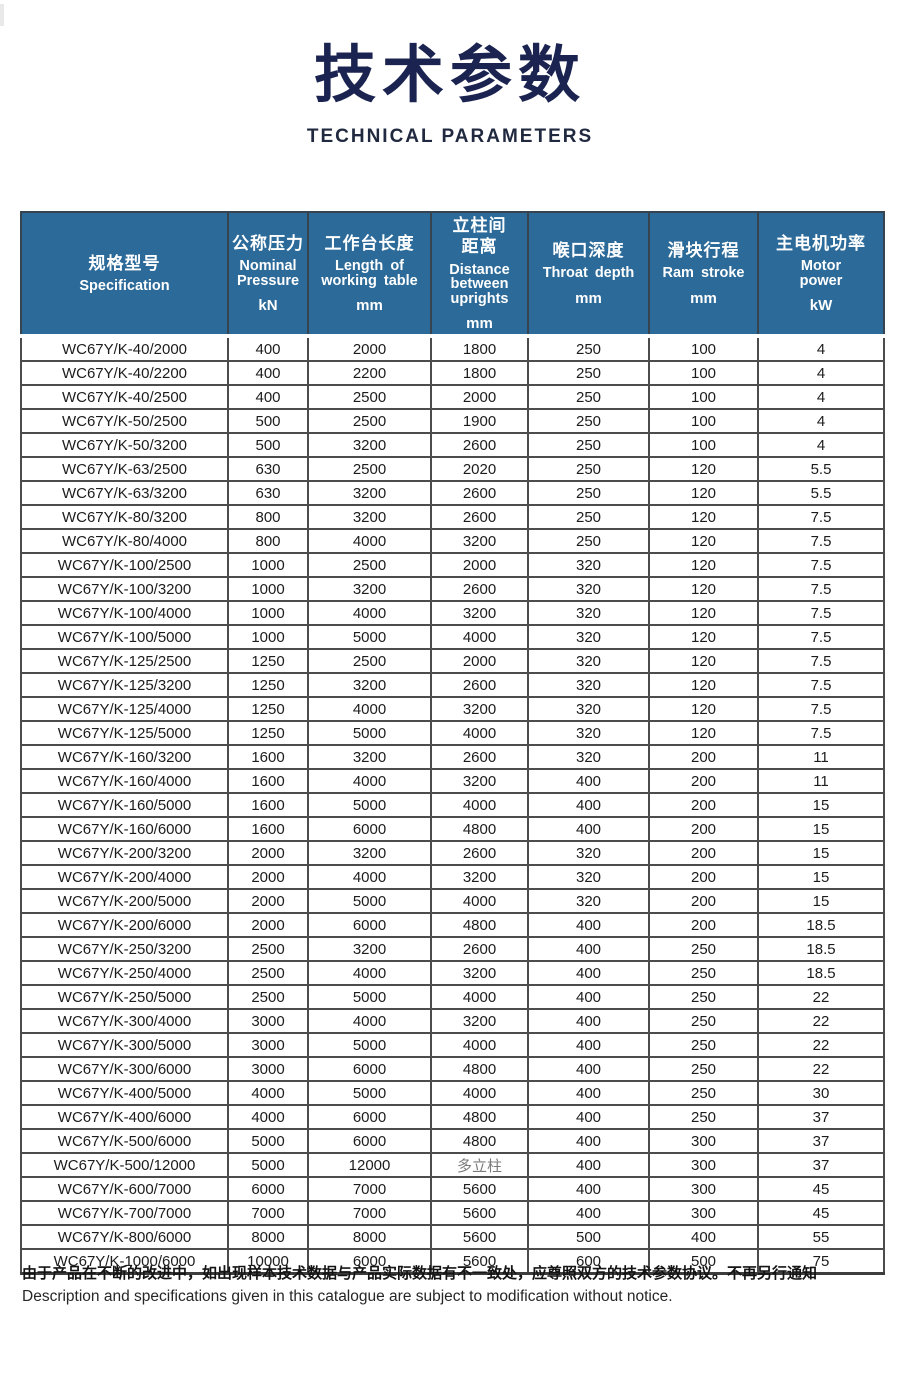  What do you see at coordinates (452, 853) in the screenshot?
I see `table-row: WC67Y/K-200/3200 2000 3200 2600 320 200 15` at bounding box center [452, 853].